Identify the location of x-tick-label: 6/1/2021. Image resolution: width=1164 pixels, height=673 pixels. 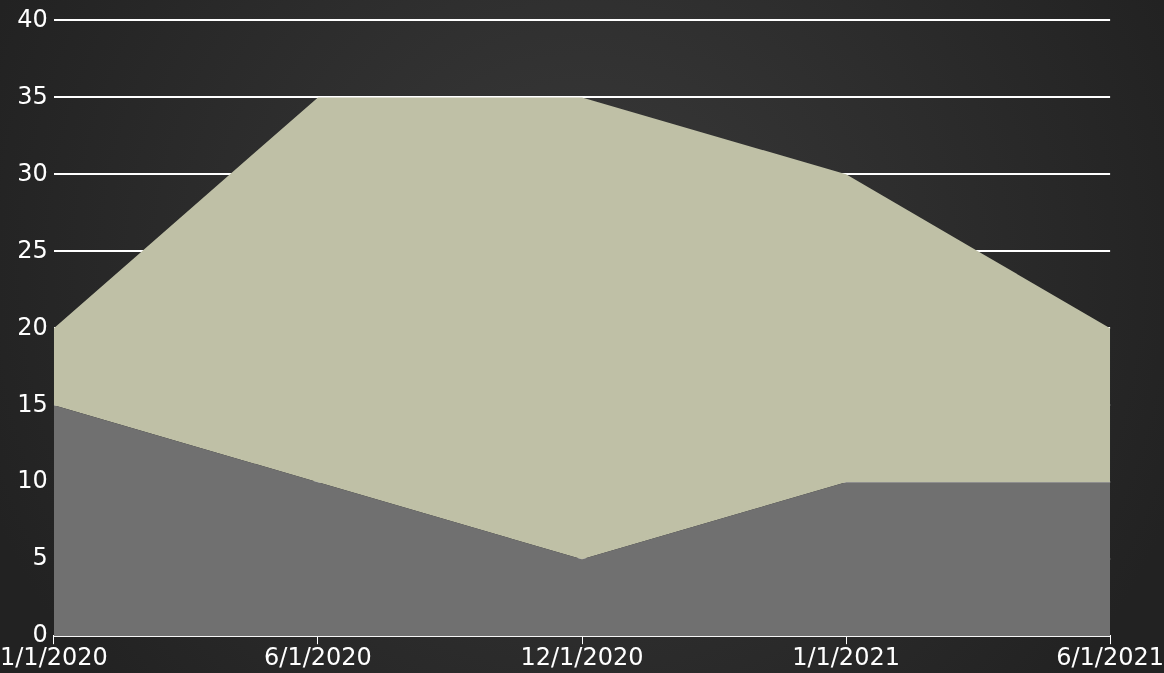
(1110, 656).